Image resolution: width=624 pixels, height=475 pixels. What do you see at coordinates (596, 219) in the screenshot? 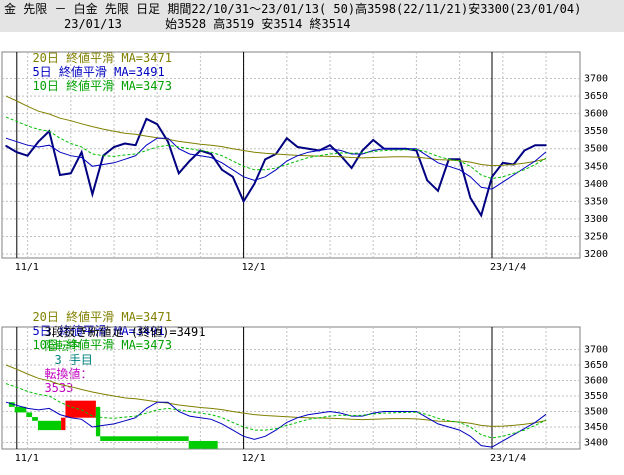
I see `y-tick-label: 3300` at bounding box center [596, 219].